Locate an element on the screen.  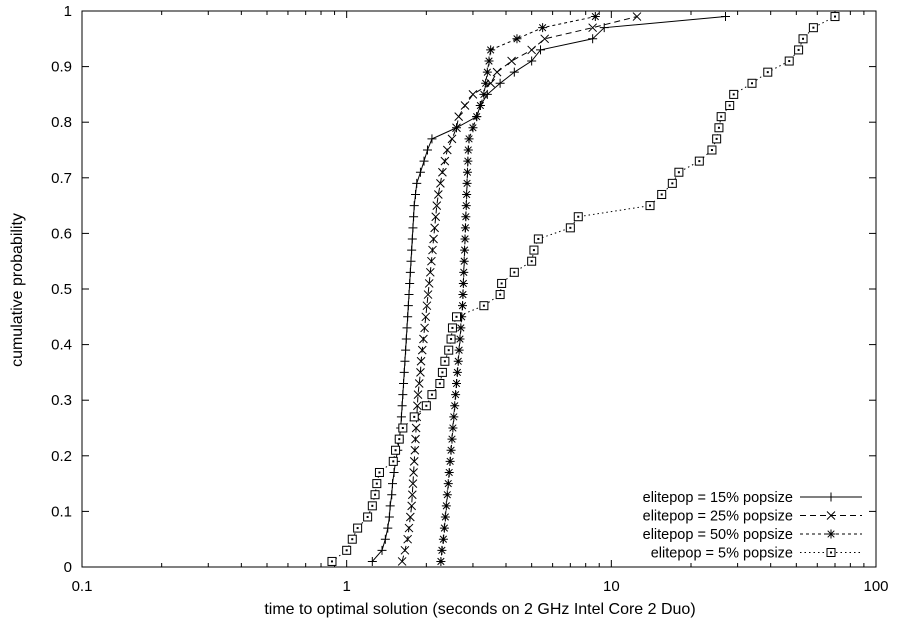
y-tick-label: 0.5 is located at coordinates (61, 289).